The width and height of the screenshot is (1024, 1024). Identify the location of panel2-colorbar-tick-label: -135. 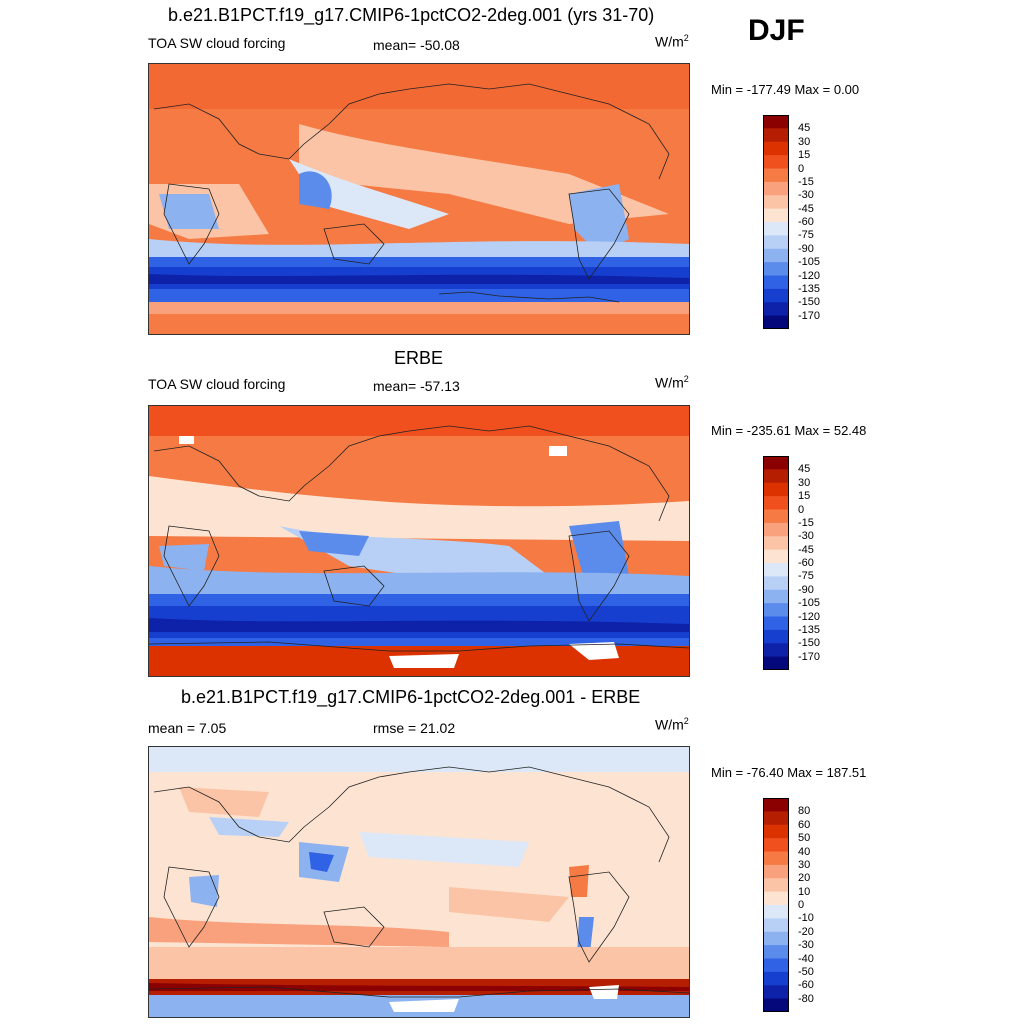
(809, 629).